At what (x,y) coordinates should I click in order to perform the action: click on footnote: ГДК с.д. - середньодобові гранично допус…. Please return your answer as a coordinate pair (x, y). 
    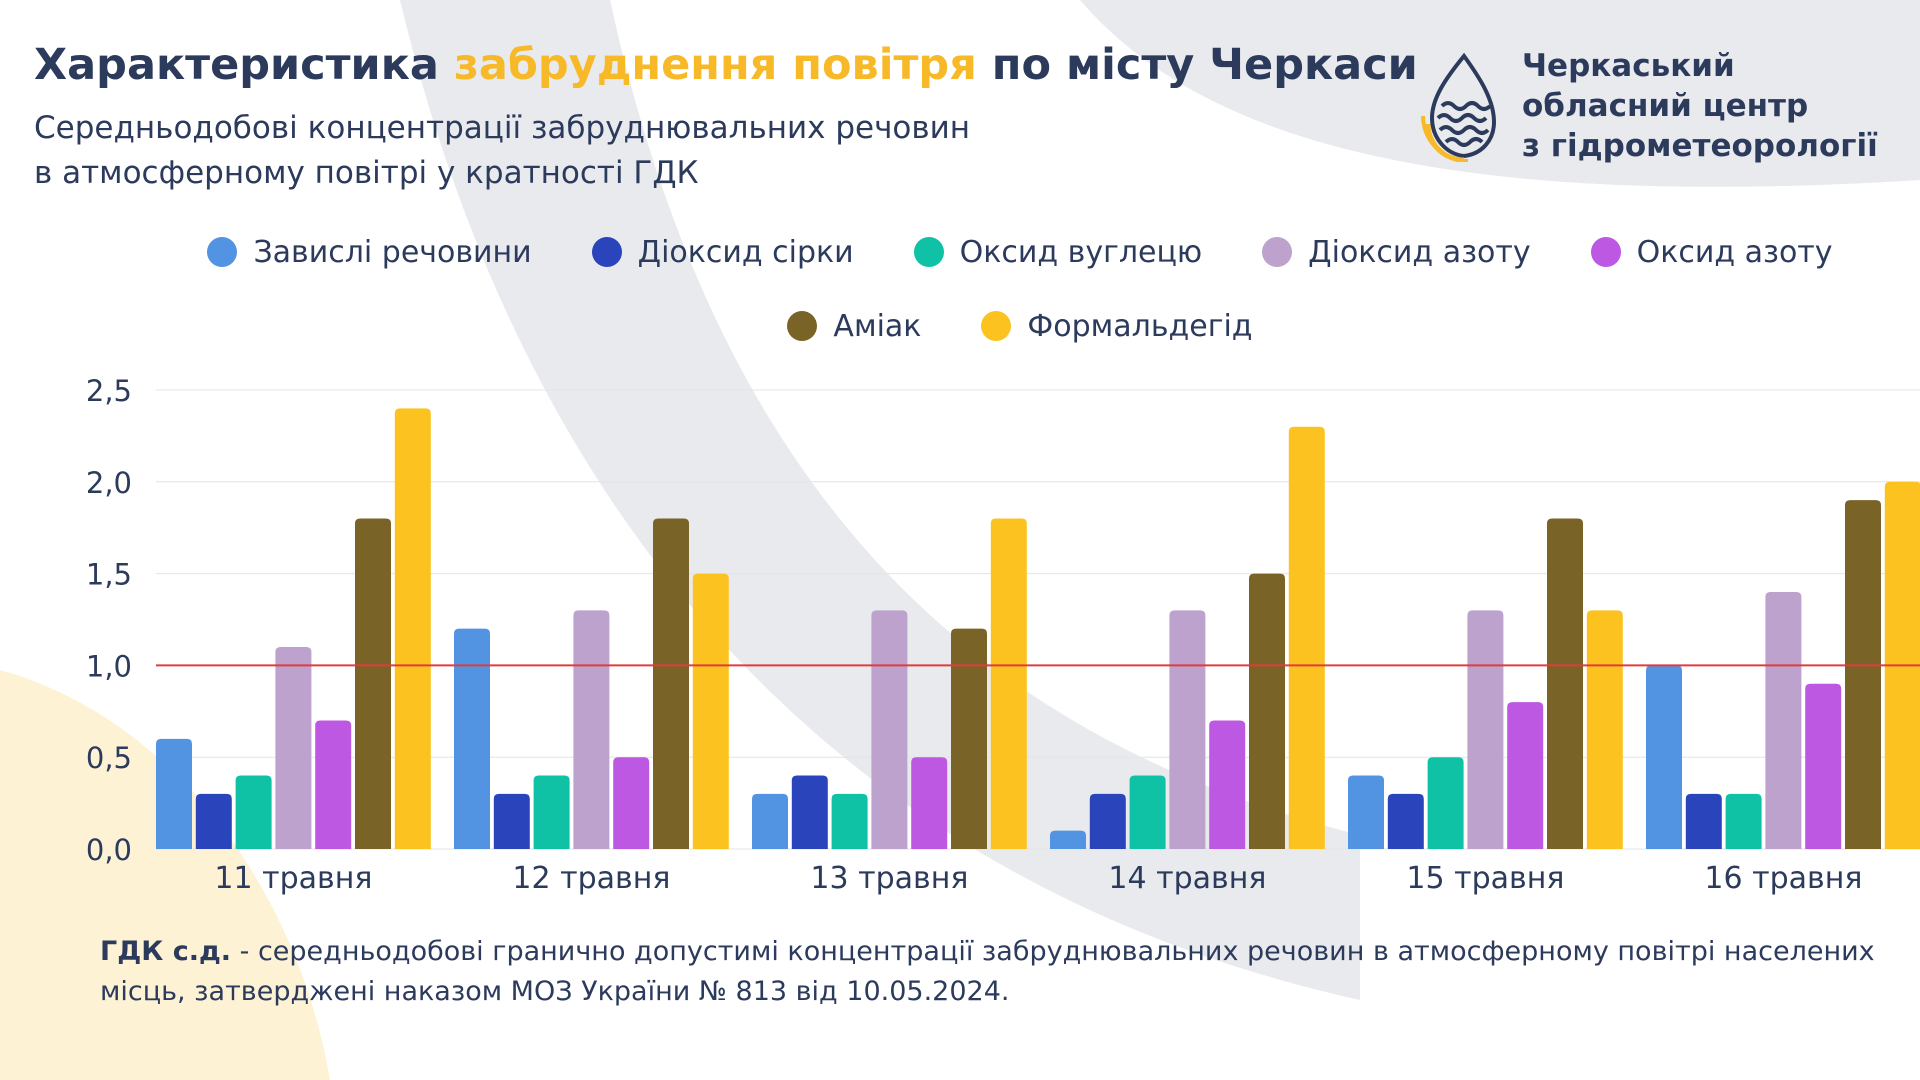
    Looking at the image, I should click on (990, 972).